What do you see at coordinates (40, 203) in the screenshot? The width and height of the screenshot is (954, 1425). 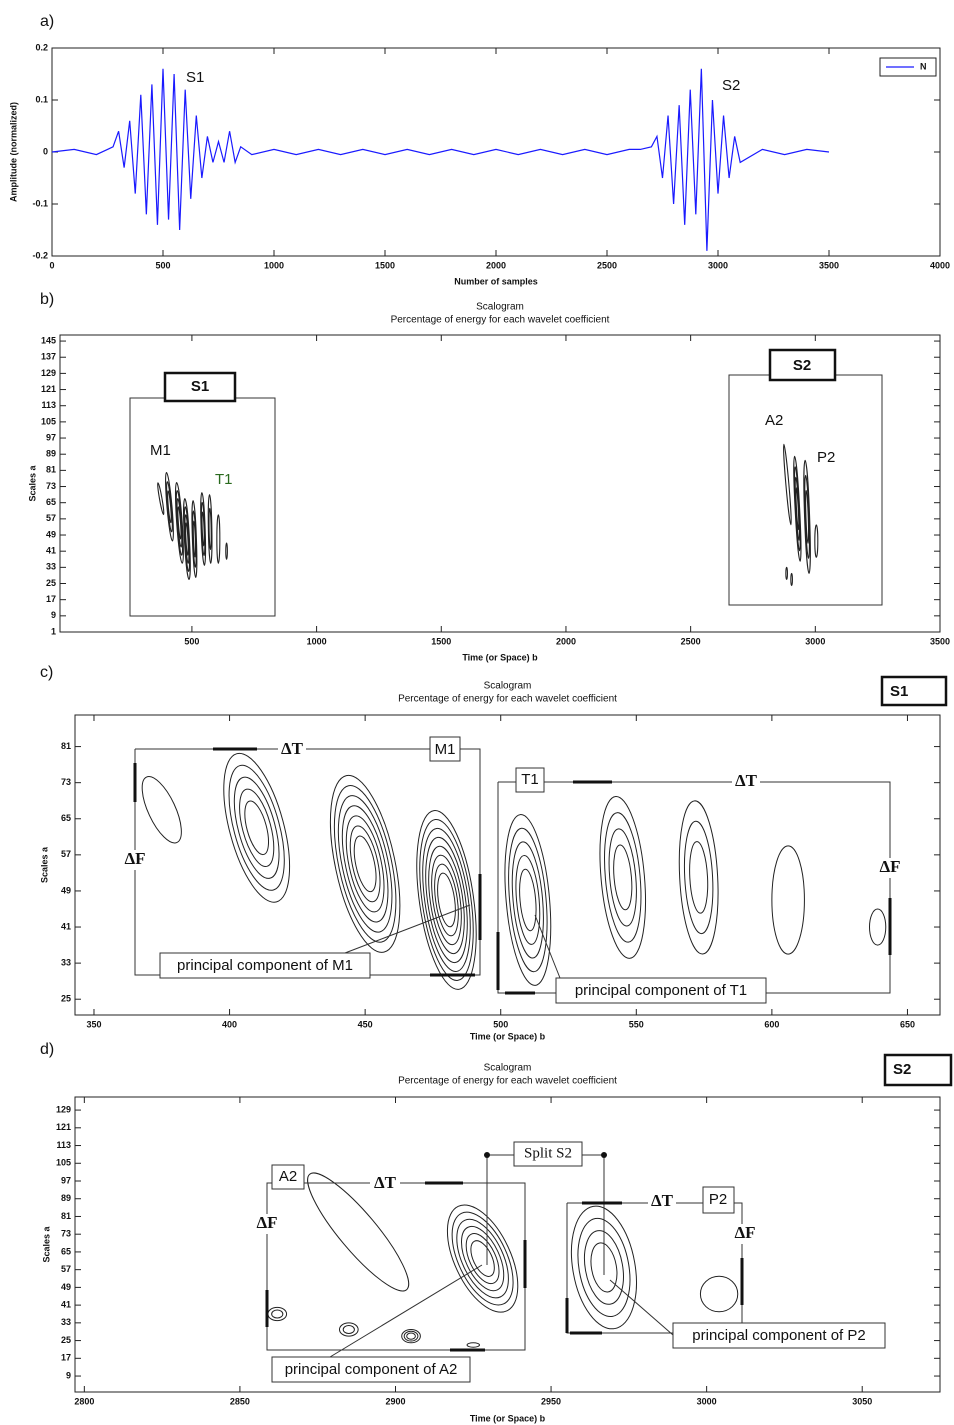 I see `y-tick-label: -0.1` at bounding box center [40, 203].